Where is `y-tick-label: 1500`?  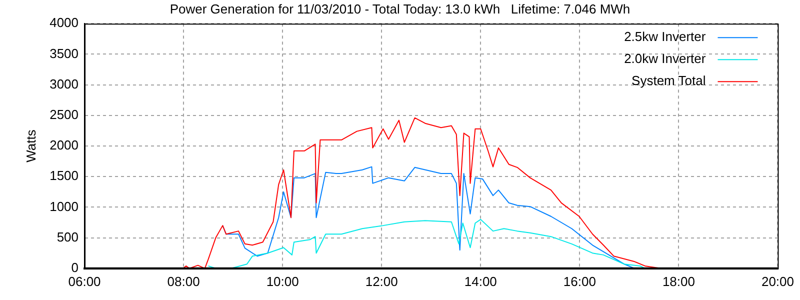
y-tick-label: 1500 is located at coordinates (64, 176).